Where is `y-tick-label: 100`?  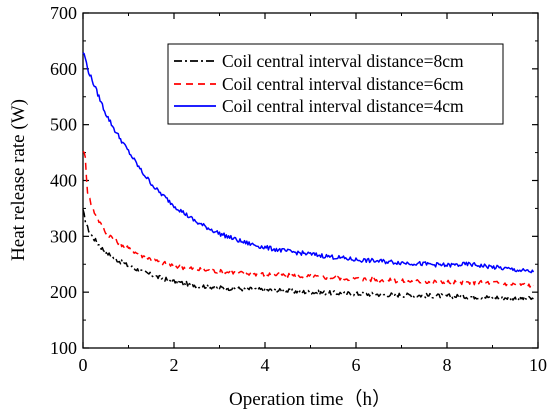 y-tick-label: 100 is located at coordinates (63, 348).